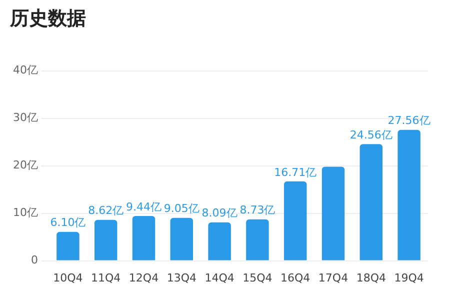 The image size is (458, 294). What do you see at coordinates (106, 211) in the screenshot?
I see `data-label: 8.62亿` at bounding box center [106, 211].